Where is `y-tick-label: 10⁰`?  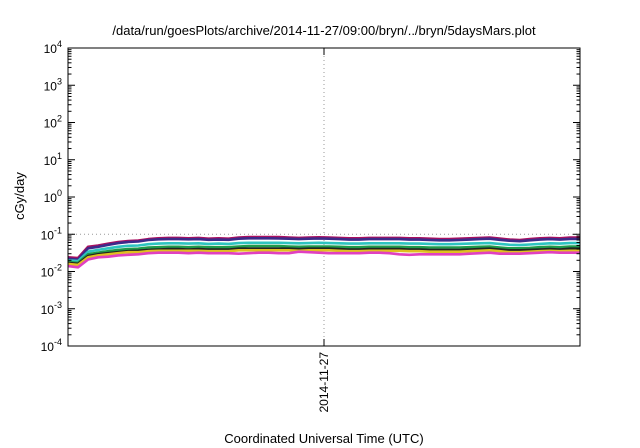 y-tick-label: 10⁰ is located at coordinates (53, 196).